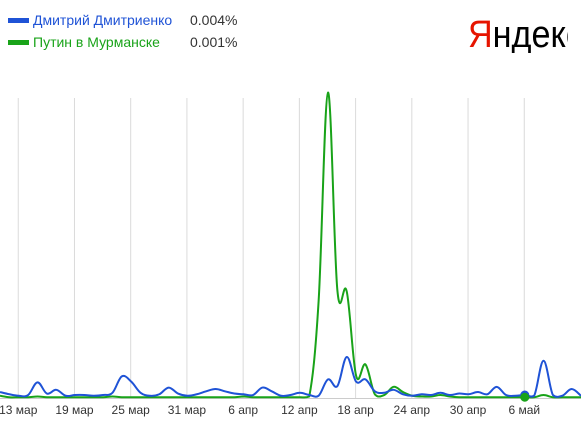 The height and width of the screenshot is (433, 581). I want to click on x-tick-label: 25 мар, so click(131, 410).